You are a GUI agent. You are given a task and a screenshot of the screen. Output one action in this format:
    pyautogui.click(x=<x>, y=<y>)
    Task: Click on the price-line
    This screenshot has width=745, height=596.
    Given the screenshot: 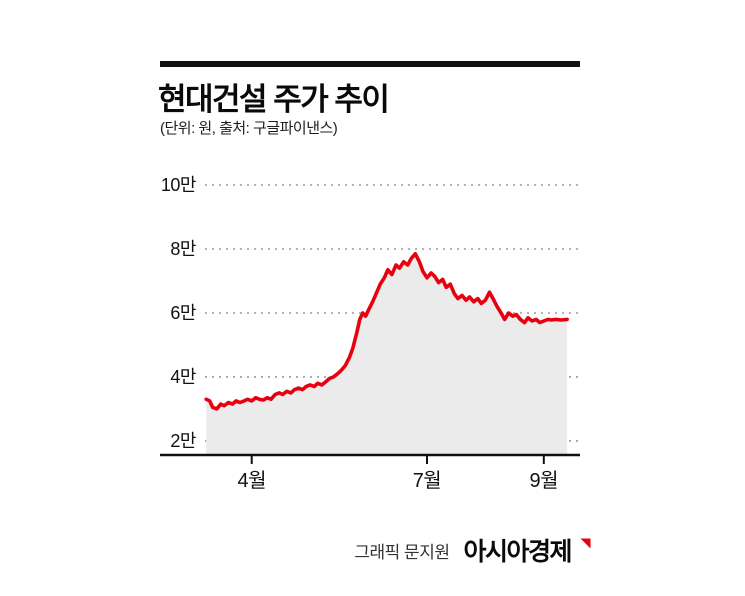 What is the action you would take?
    pyautogui.click(x=386, y=331)
    